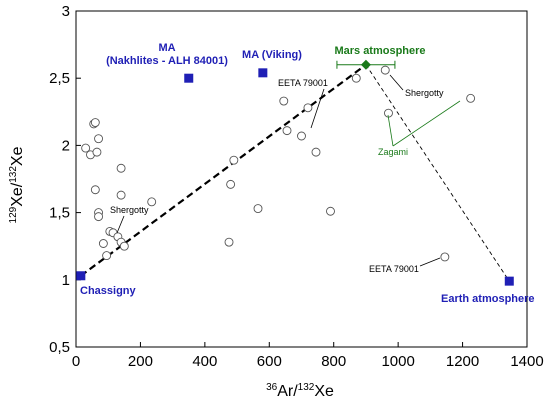 This screenshot has width=550, height=404. I want to click on x-tick-label: 400, so click(204, 361).